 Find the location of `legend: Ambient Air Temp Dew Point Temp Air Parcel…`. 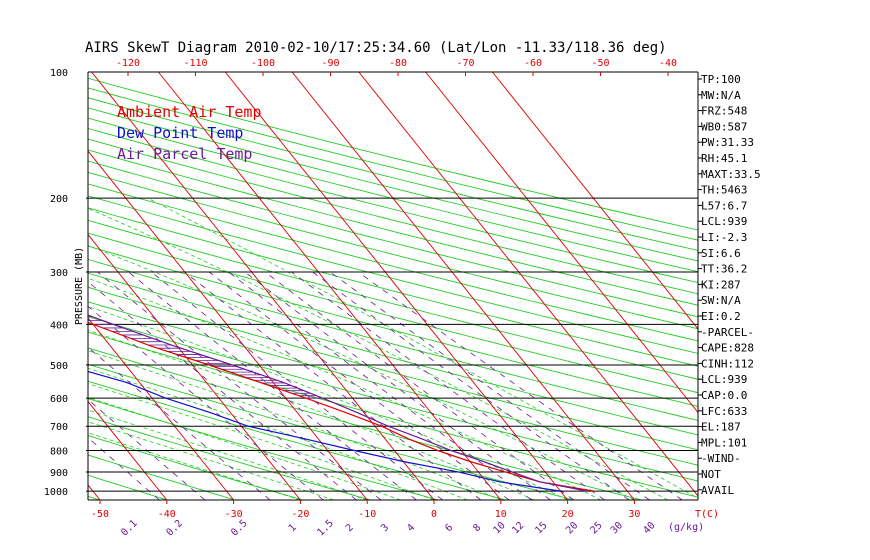

legend: Ambient Air Temp Dew Point Temp Air Parcel… is located at coordinates (189, 133).